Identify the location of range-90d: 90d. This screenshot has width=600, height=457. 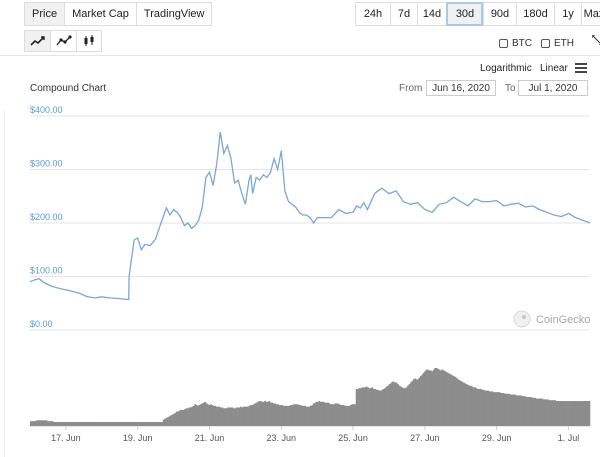
(499, 14).